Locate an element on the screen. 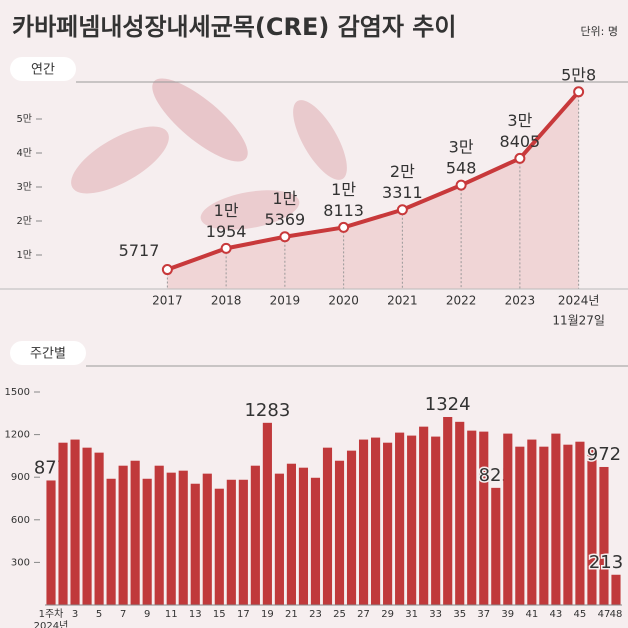 This screenshot has width=628, height=628. value-label: 5만8 is located at coordinates (578, 74).